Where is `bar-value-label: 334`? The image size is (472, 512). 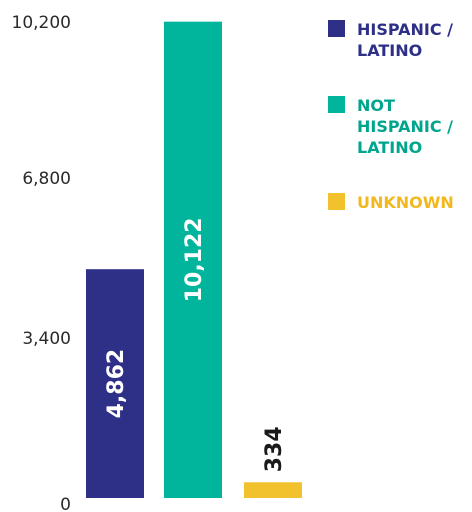
bar-value-label: 334 is located at coordinates (274, 449).